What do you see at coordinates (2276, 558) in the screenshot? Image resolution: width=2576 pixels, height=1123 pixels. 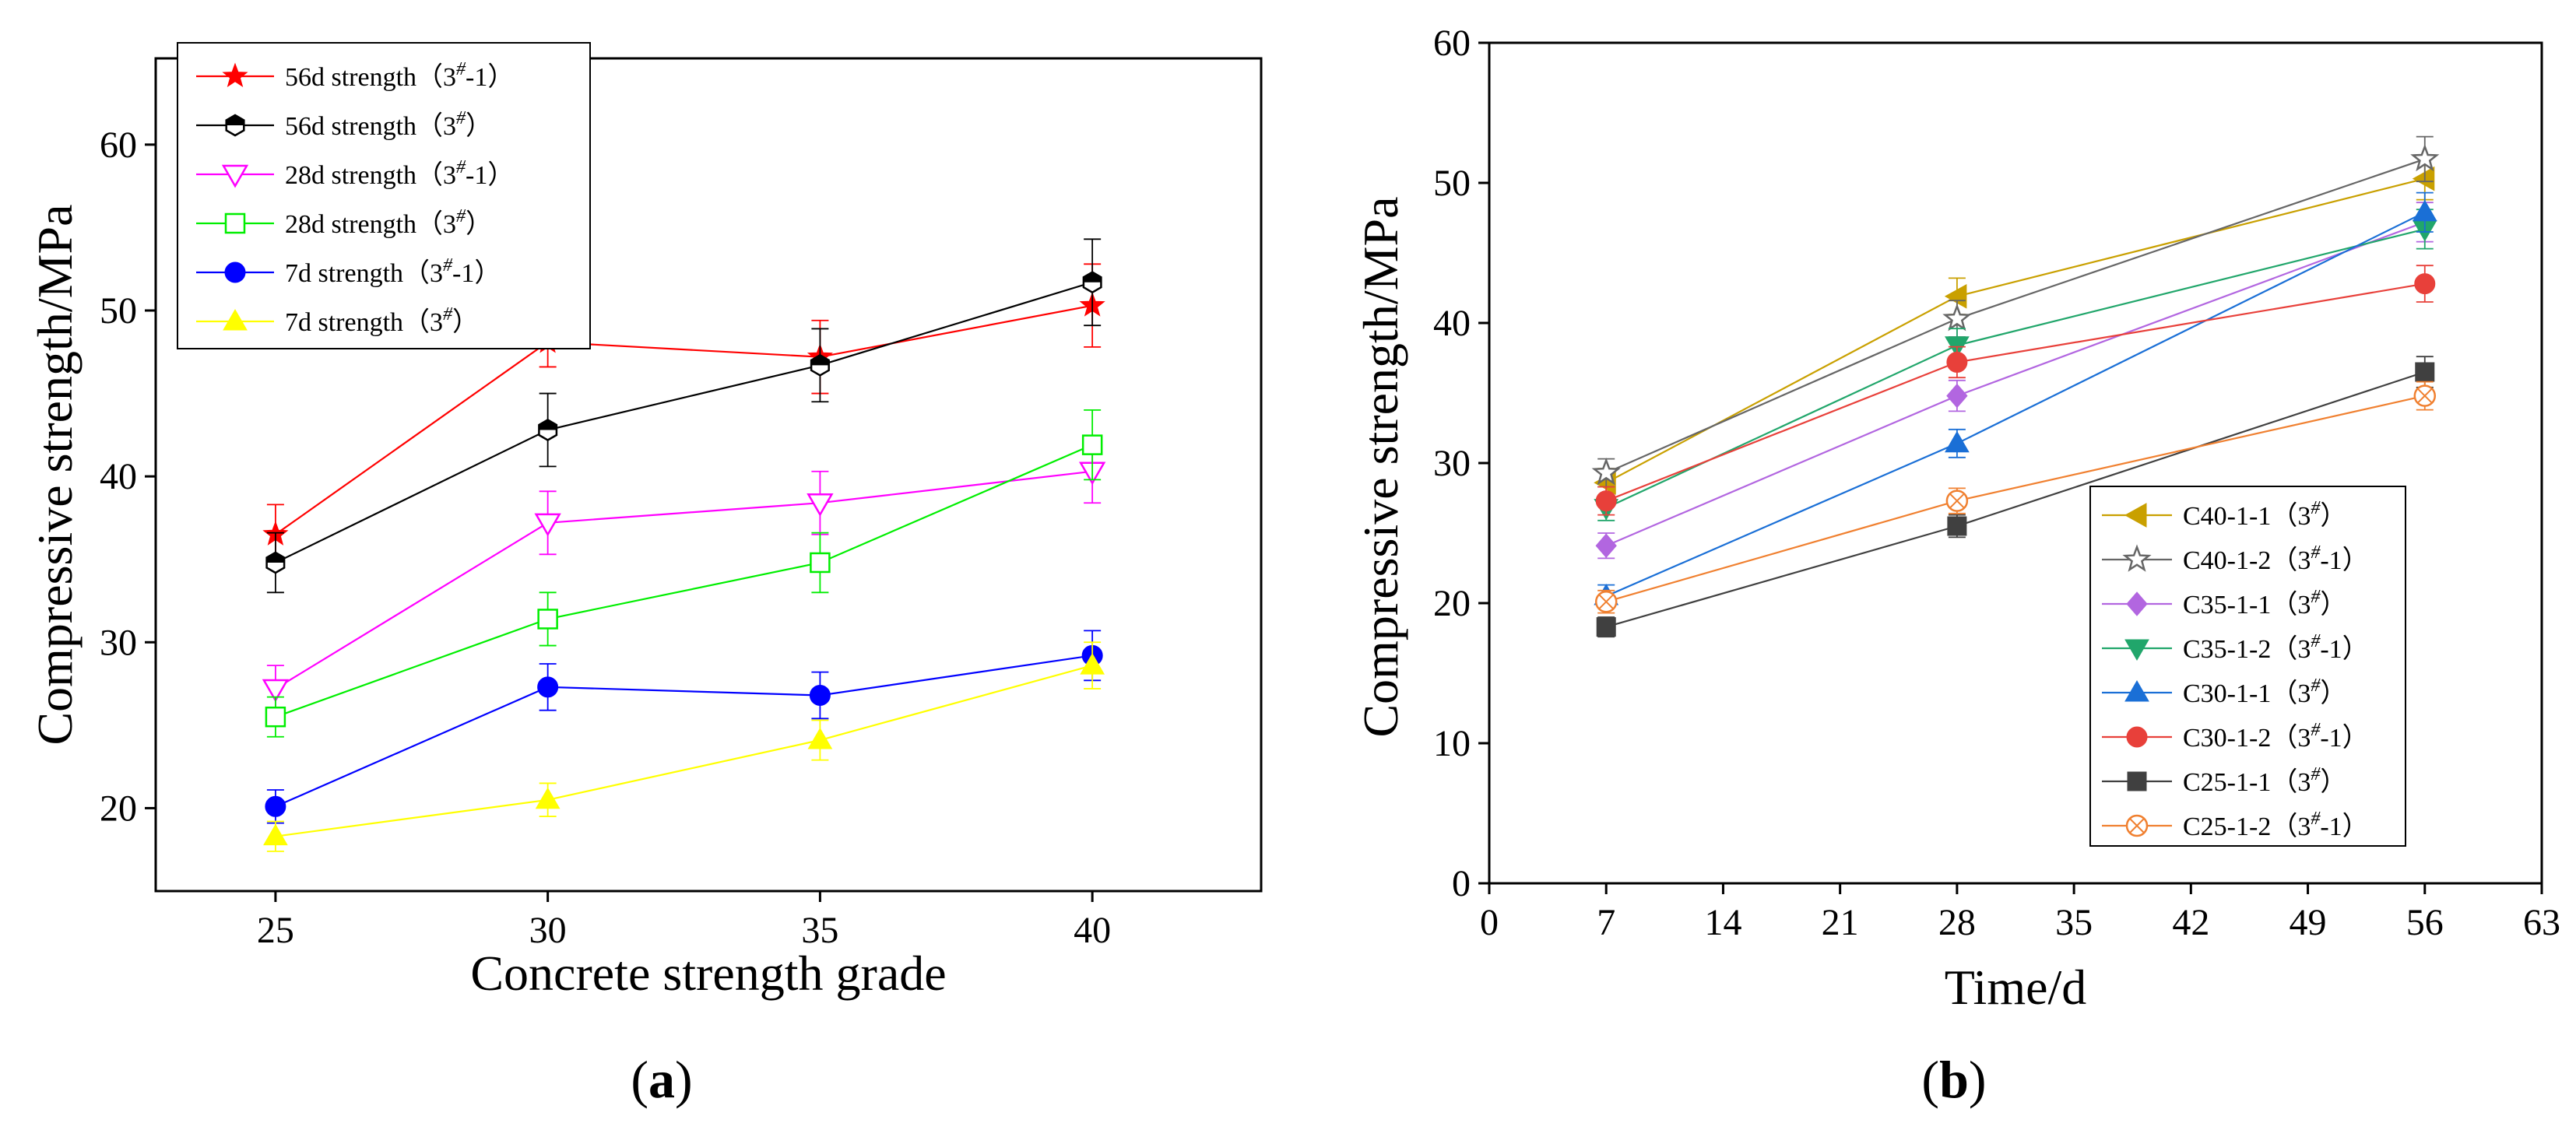 I see `panel-b-legend-label-1: C40-1-2（3#-1）` at bounding box center [2276, 558].